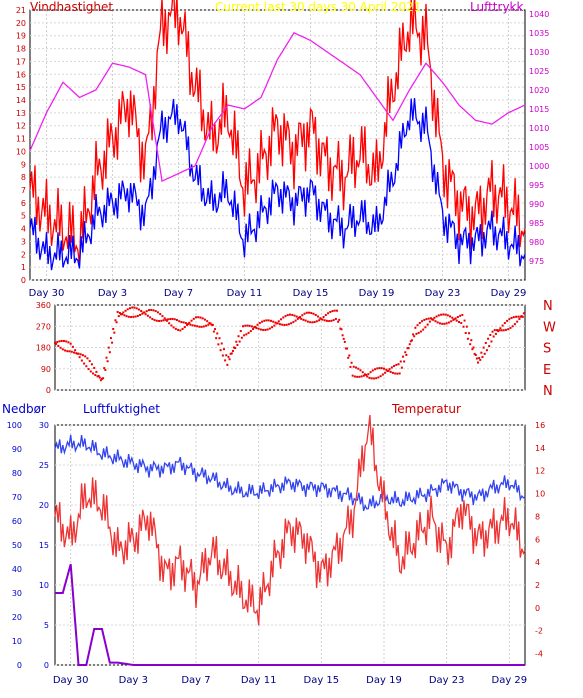  I want to click on humidity-title: Luftfuktighet, so click(121, 409).